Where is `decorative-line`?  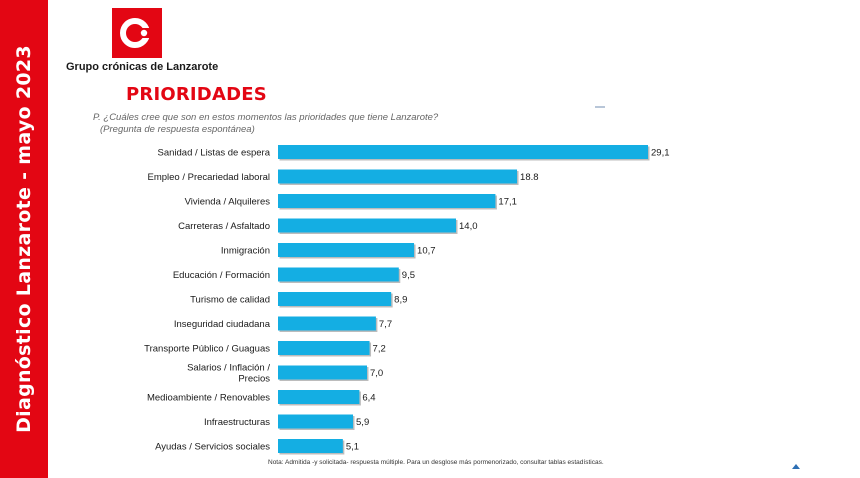 decorative-line is located at coordinates (600, 107).